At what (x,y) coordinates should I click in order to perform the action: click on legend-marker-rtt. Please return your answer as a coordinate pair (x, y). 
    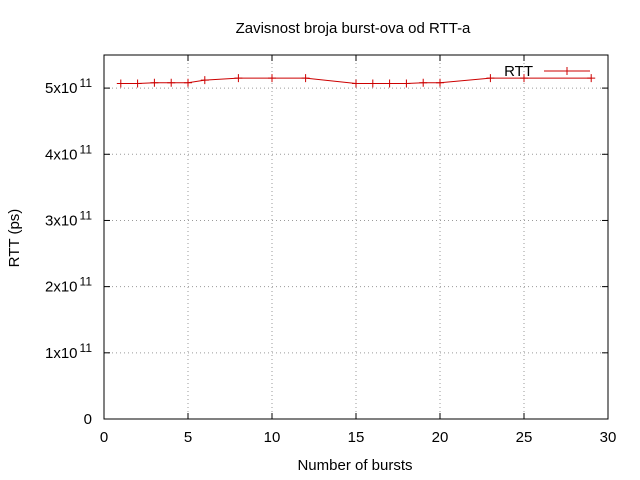
    Looking at the image, I should click on (567, 71).